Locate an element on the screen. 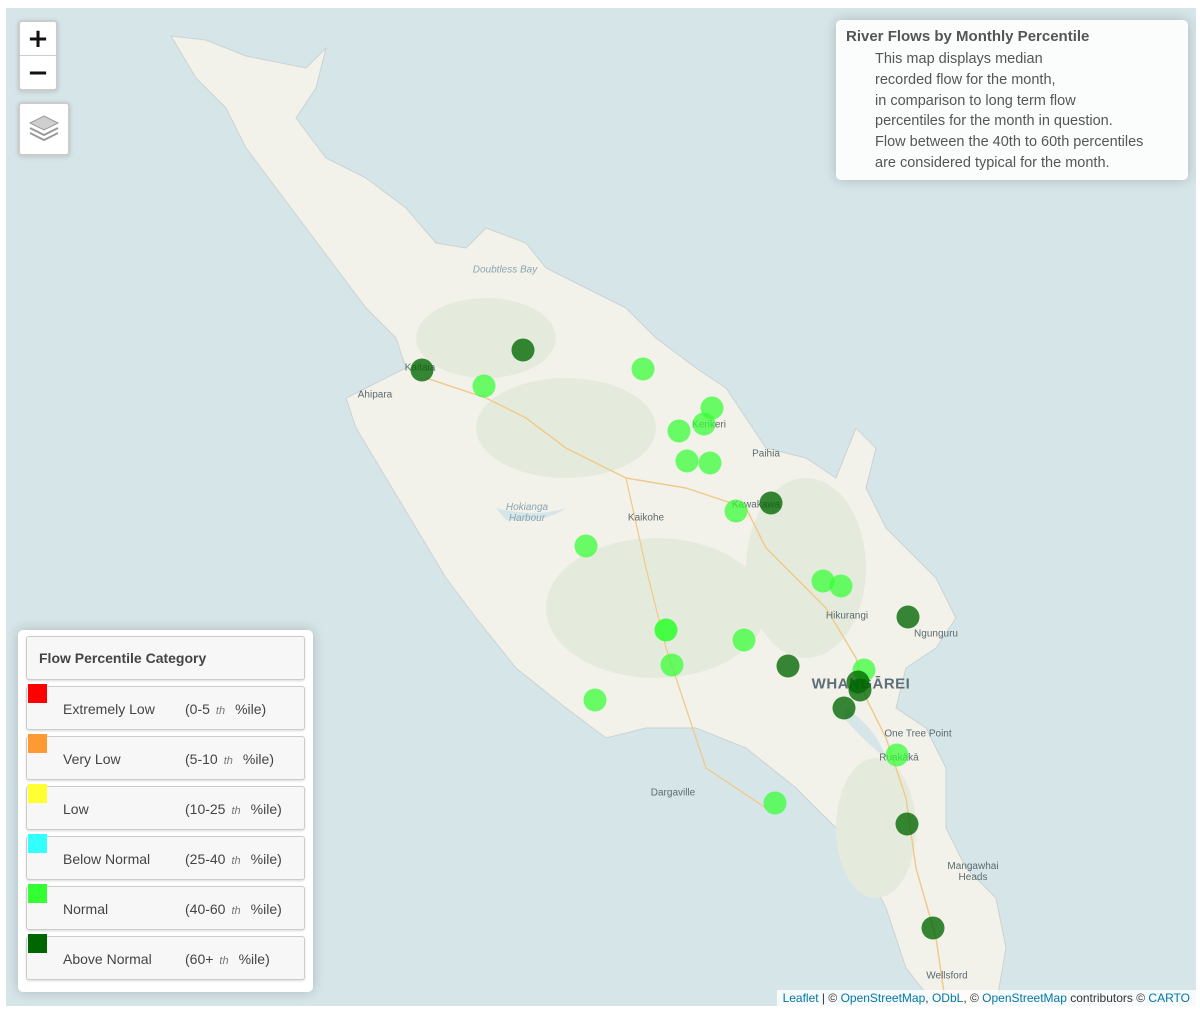 The width and height of the screenshot is (1200, 1016). legend-item-name: Above Normal is located at coordinates (107, 959).